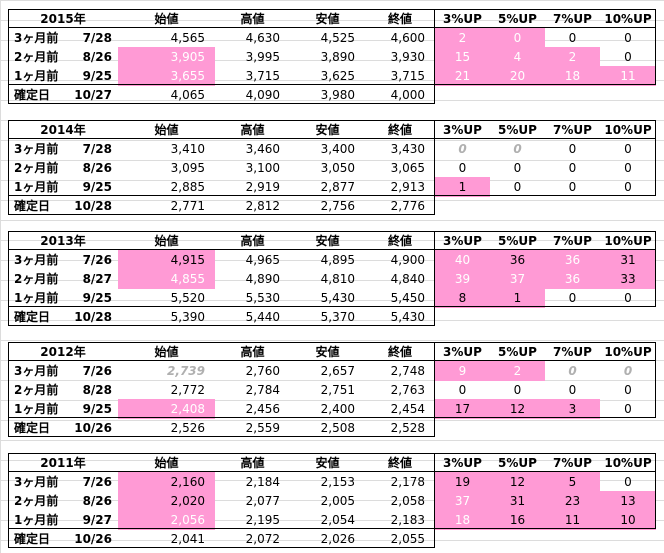 The width and height of the screenshot is (664, 553). Describe the element at coordinates (262, 482) in the screenshot. I see `value-cell: 2,184` at that location.